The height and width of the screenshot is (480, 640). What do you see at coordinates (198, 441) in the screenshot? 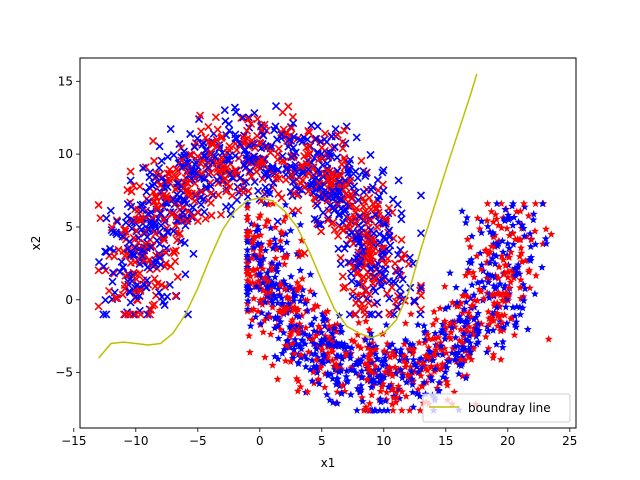
I see `x-tick-label: −5` at bounding box center [198, 441].